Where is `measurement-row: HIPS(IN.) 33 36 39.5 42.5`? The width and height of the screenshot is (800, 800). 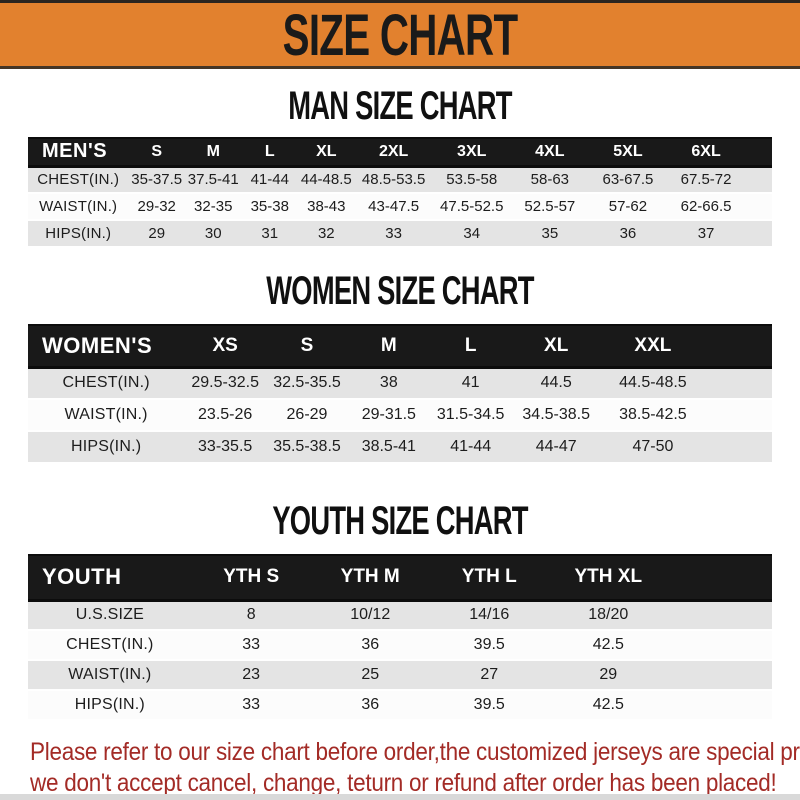 measurement-row: HIPS(IN.) 33 36 39.5 42.5 is located at coordinates (400, 705).